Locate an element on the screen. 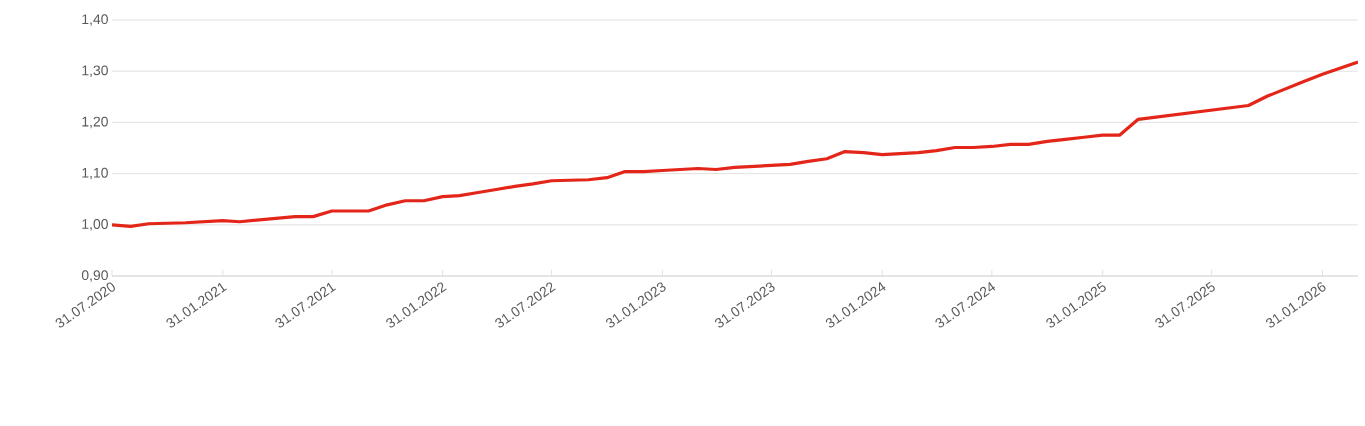 Image resolution: width=1365 pixels, height=426 pixels. y-tick-label: 1,00 is located at coordinates (95, 225).